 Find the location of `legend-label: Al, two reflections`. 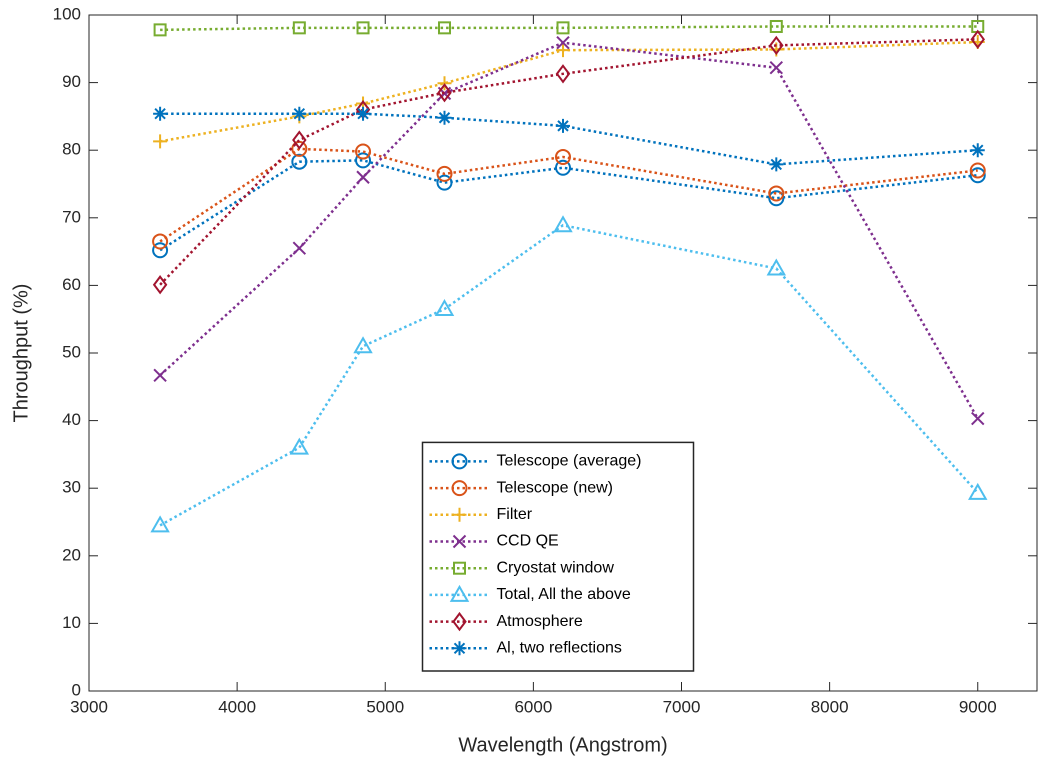

legend-label: Al, two reflections is located at coordinates (559, 648).